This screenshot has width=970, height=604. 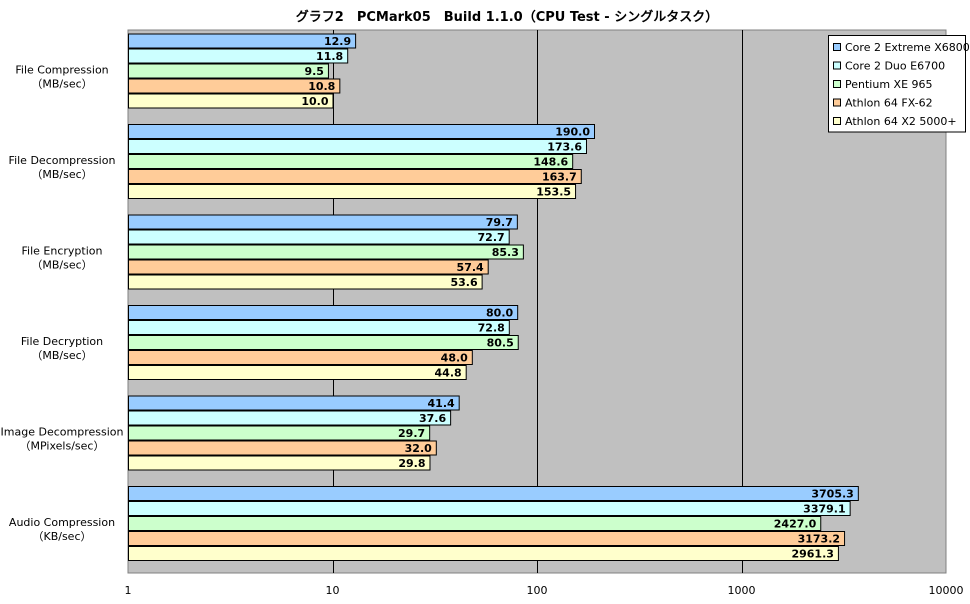 I want to click on legend-entry: Core 2 Extreme X6800, so click(x=907, y=47).